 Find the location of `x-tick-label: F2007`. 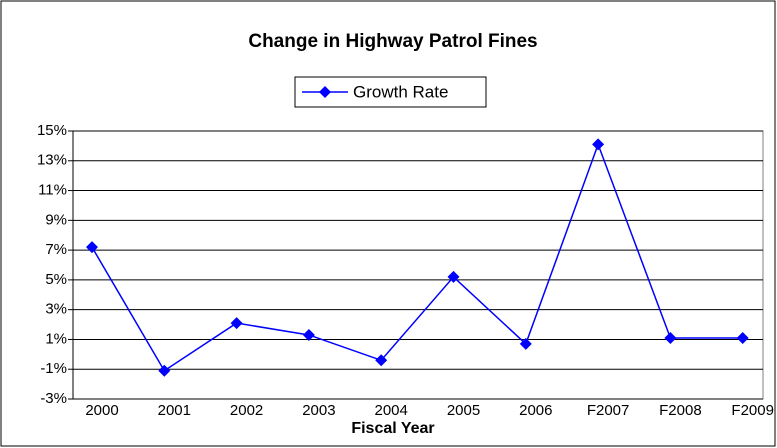

x-tick-label: F2007 is located at coordinates (608, 410).